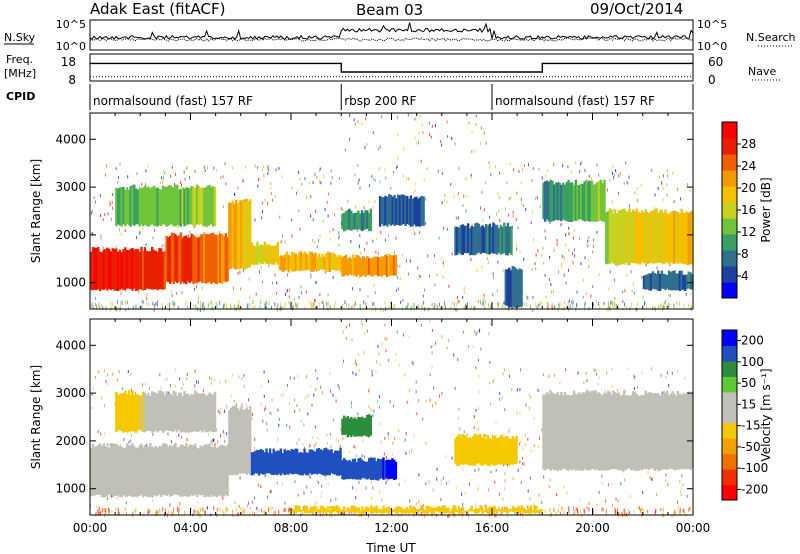 This screenshot has width=800, height=554. What do you see at coordinates (70, 441) in the screenshot?
I see `y-tick-label: 2000` at bounding box center [70, 441].